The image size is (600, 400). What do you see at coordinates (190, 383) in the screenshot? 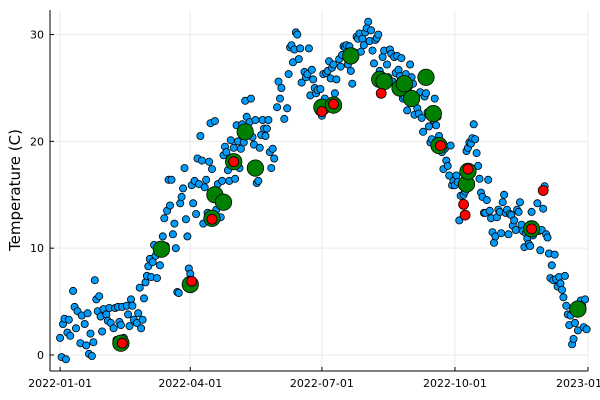
I see `x-tick-label: 2022-04-01` at bounding box center [190, 383].